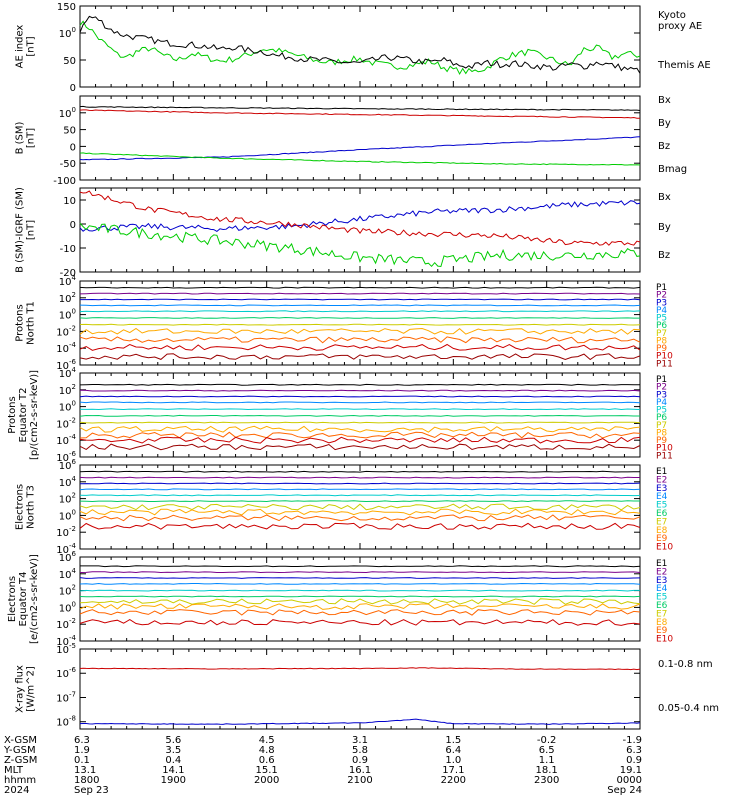 The image size is (750, 800). I want to click on series-line-kyoto-proxy-ae, so click(360, 48).